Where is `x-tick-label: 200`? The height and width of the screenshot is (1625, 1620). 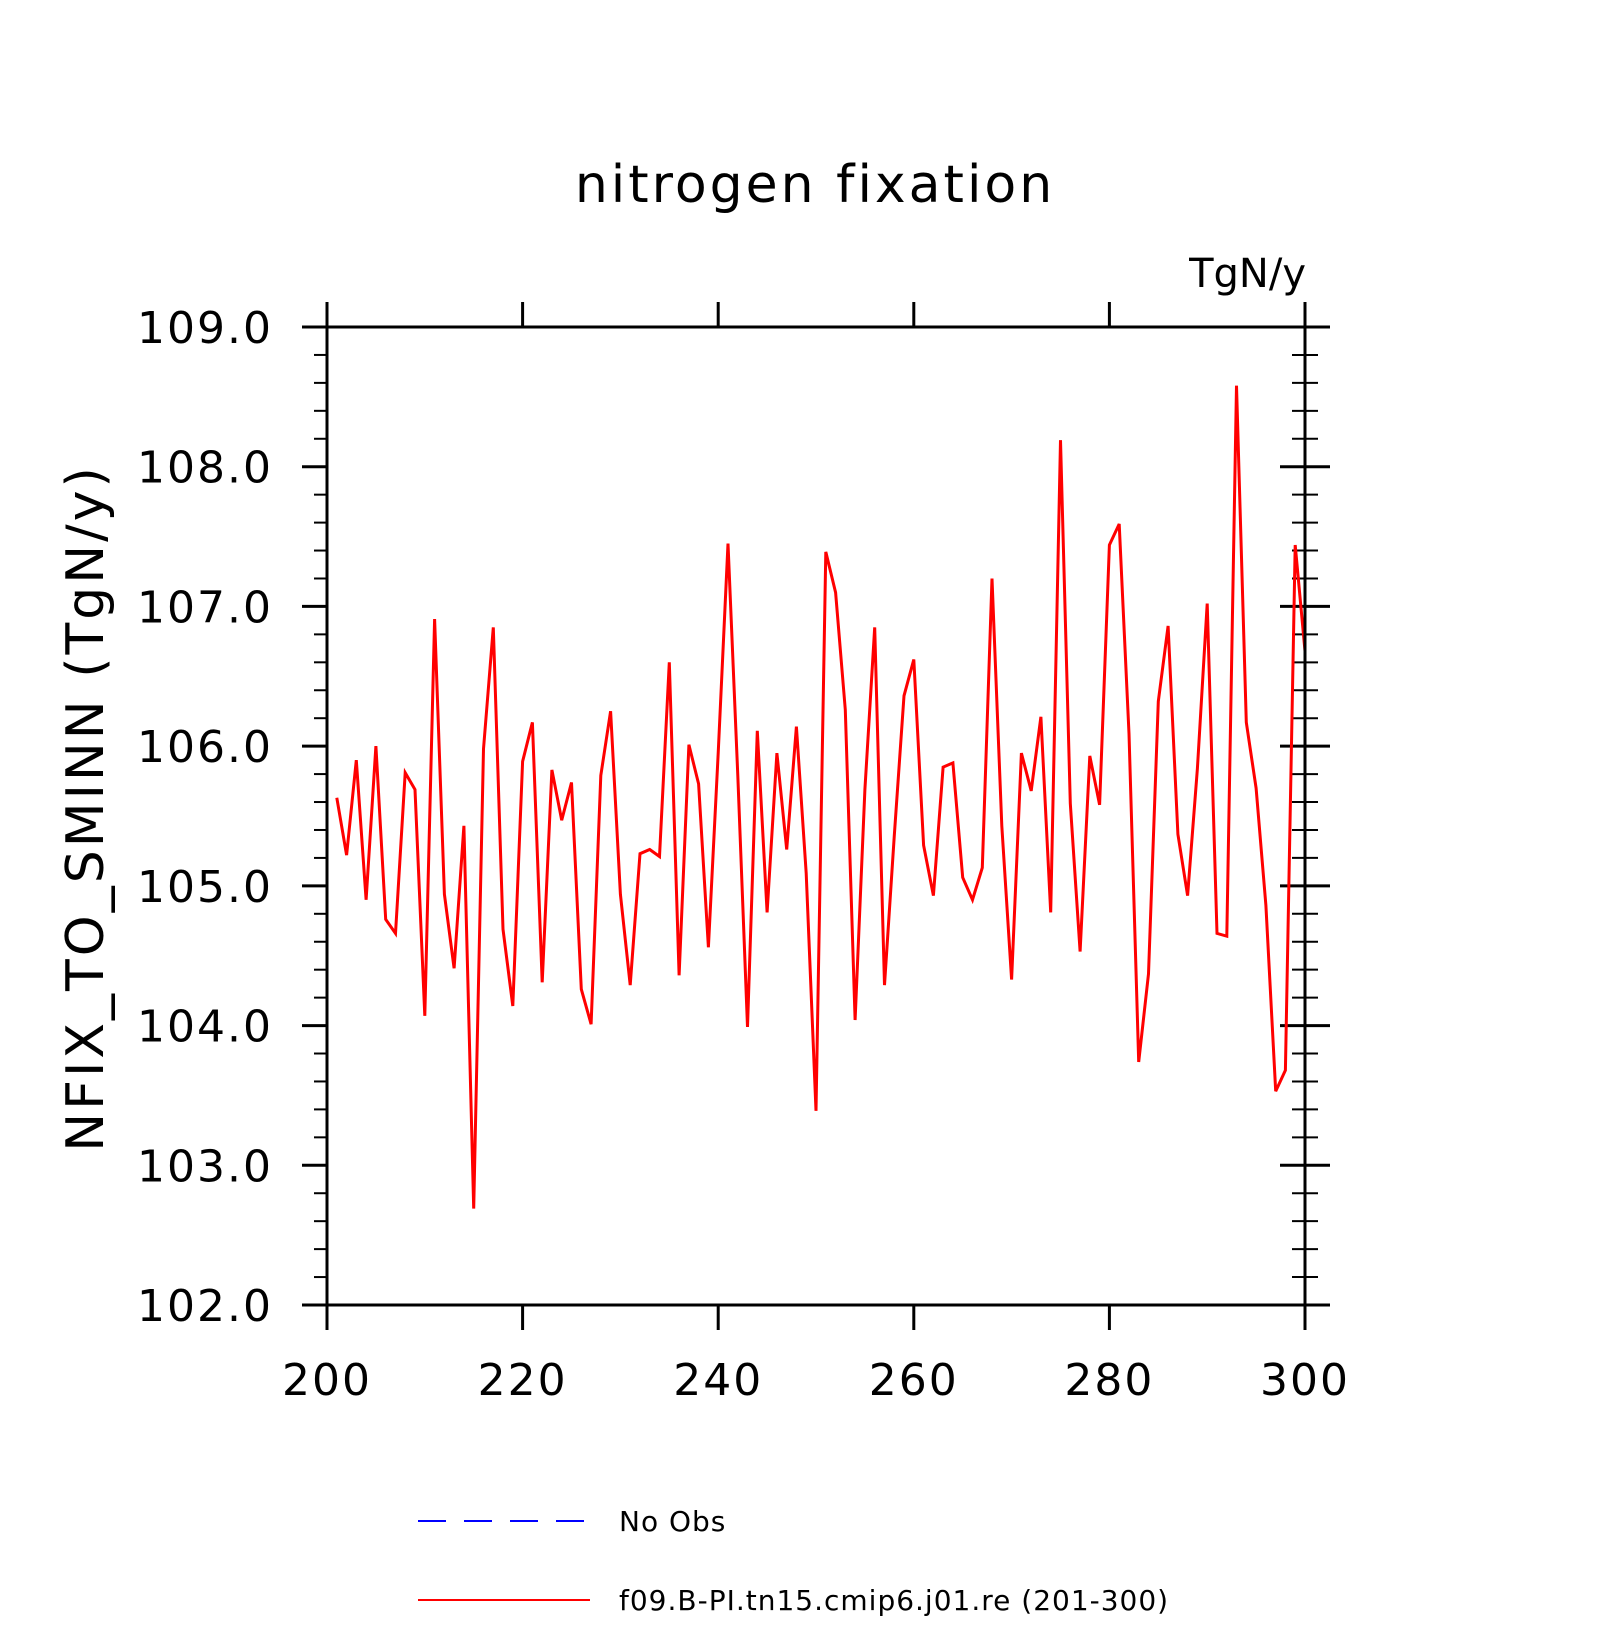 x-tick-label: 200 is located at coordinates (327, 1380).